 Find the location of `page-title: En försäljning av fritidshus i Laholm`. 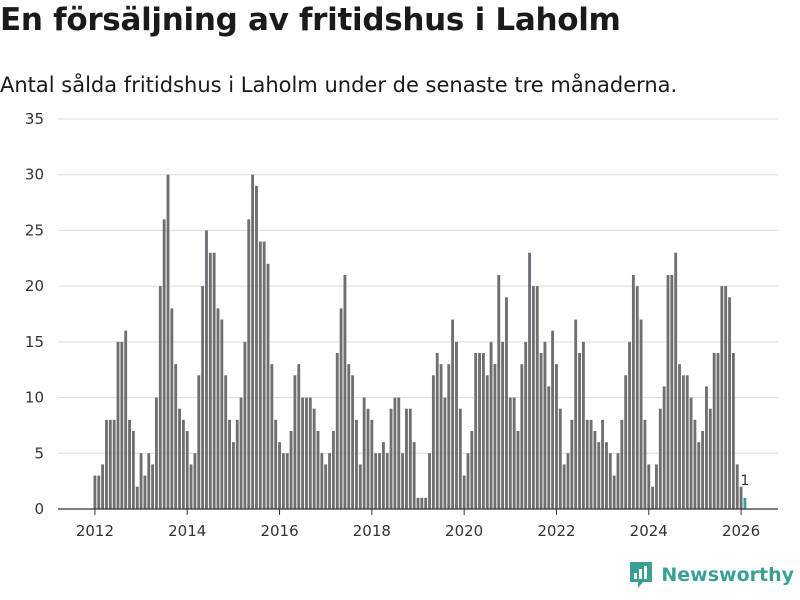

page-title: En försäljning av fritidshus i Laholm is located at coordinates (310, 20).